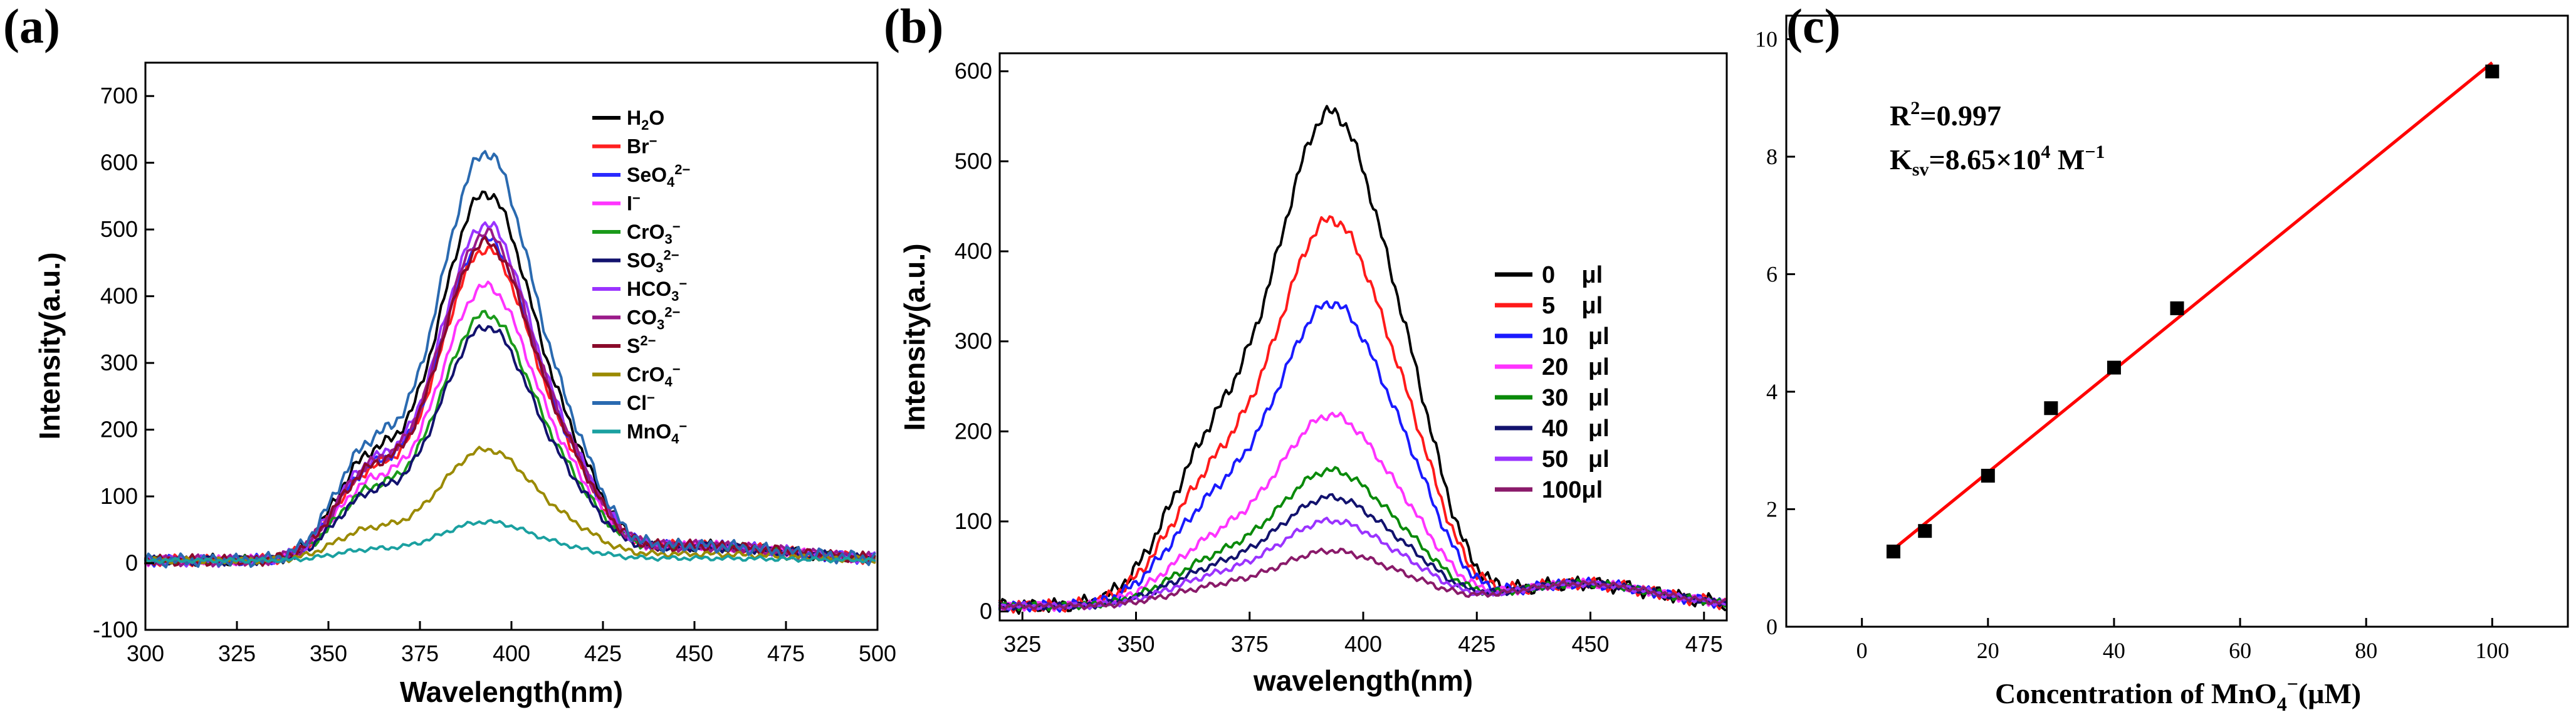  I want to click on panel-a-y-tick-label: 500, so click(119, 229).